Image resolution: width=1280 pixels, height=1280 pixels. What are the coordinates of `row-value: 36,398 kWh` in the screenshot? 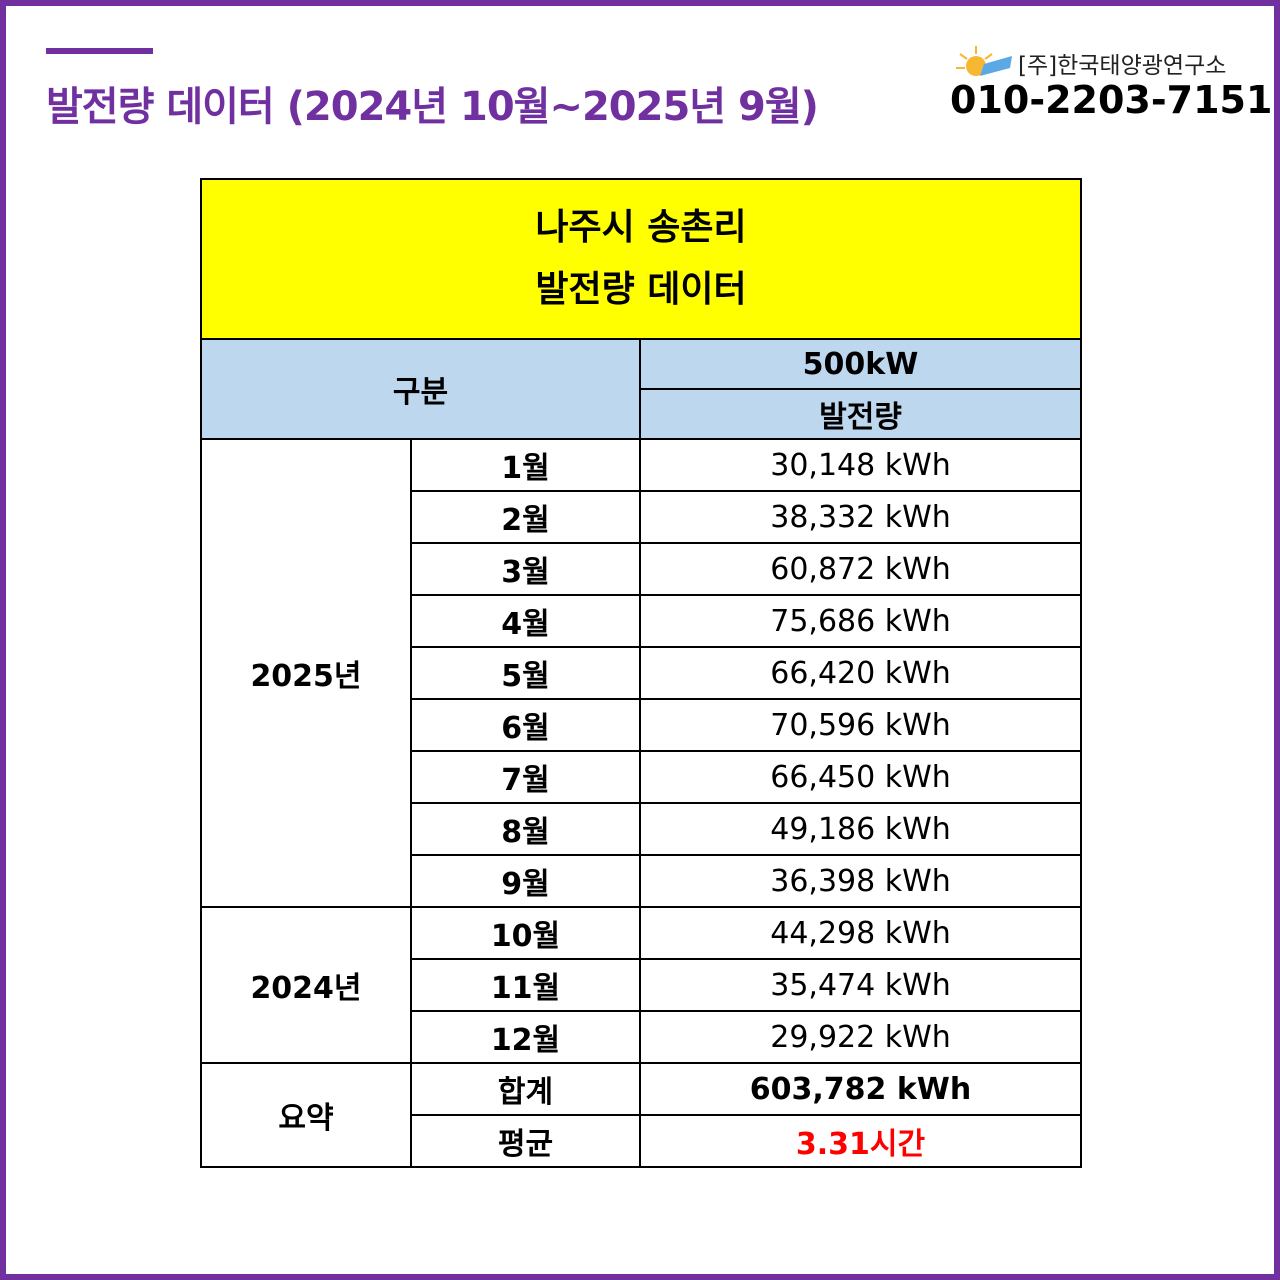 It's located at (860, 881).